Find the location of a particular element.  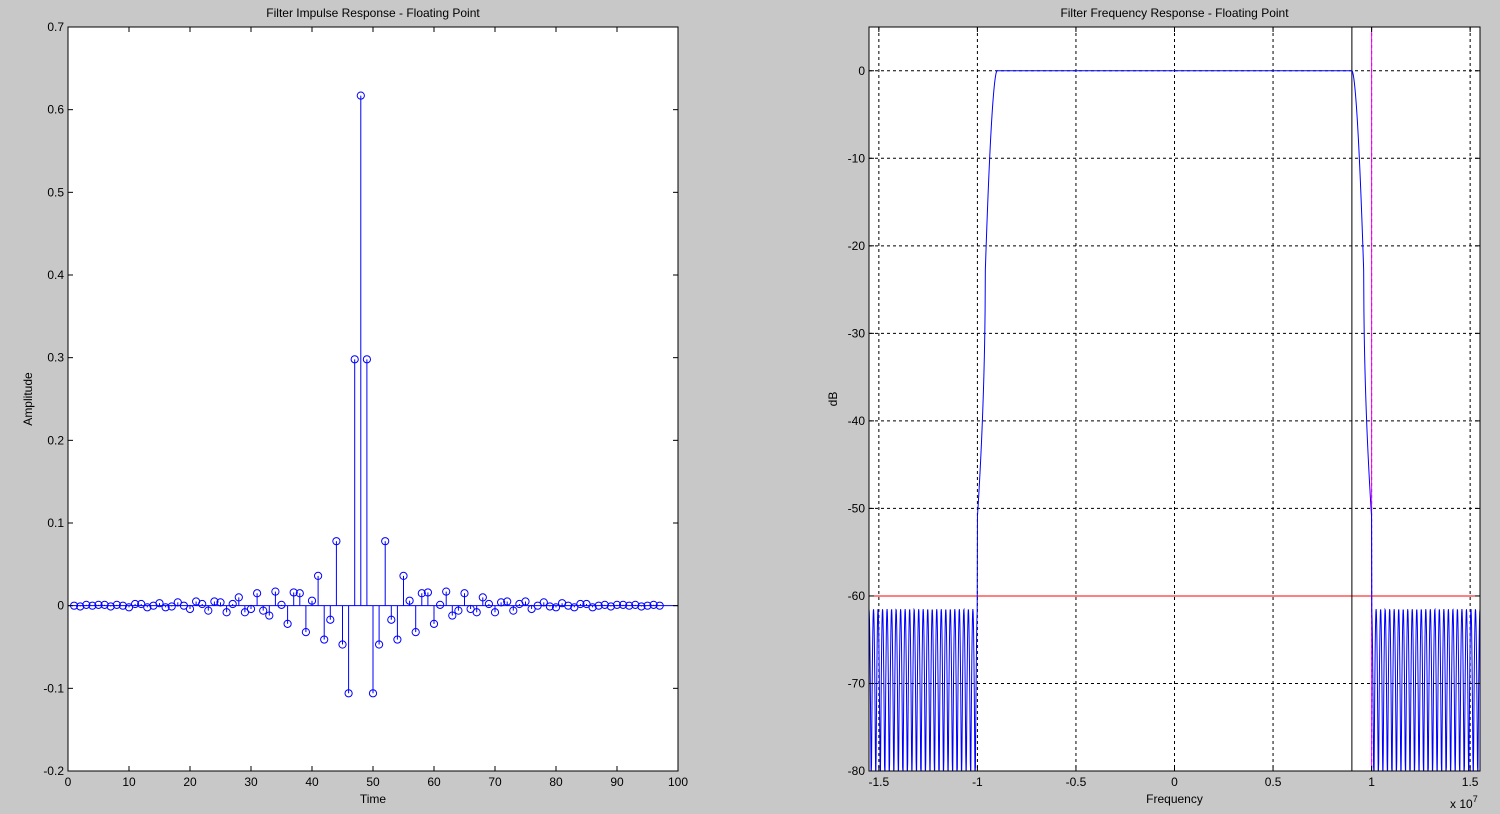

impulse-x-tick-label: 30 is located at coordinates (251, 782).